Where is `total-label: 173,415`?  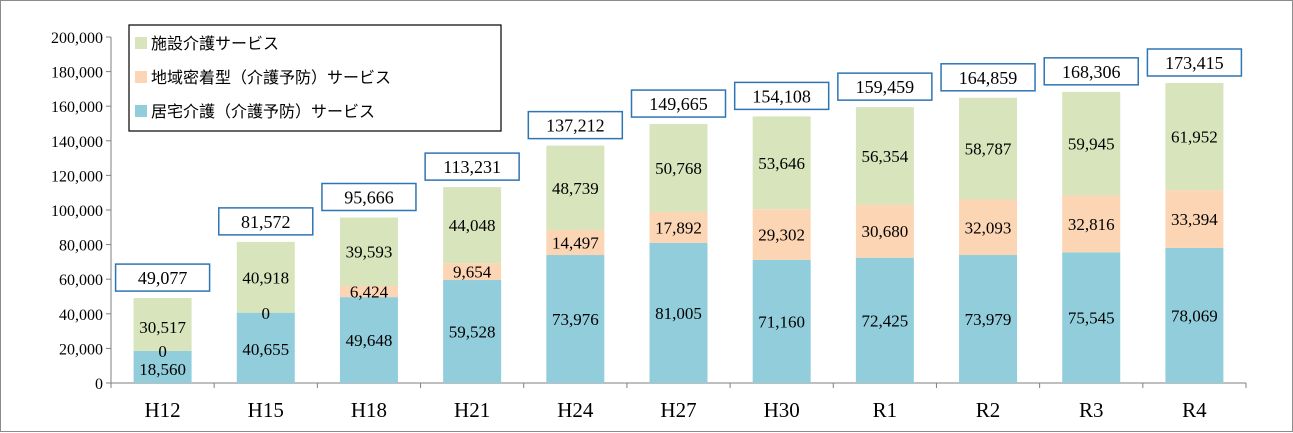
total-label: 173,415 is located at coordinates (1194, 63).